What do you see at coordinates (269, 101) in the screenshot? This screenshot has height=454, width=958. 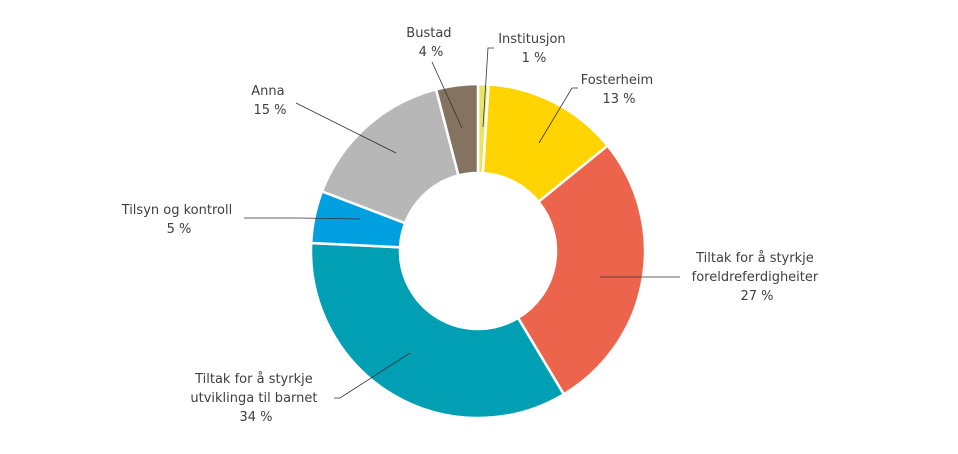 I see `label-anna: Anna 15 %` at bounding box center [269, 101].